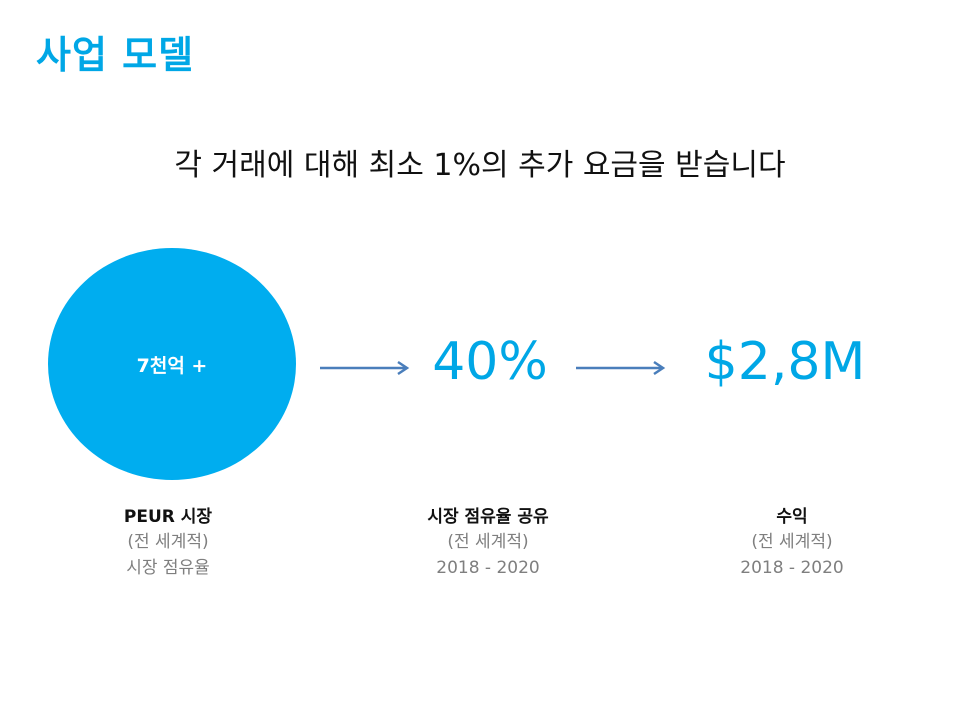 Image resolution: width=960 pixels, height=720 pixels. I want to click on market-share-value: 40%, so click(490, 362).